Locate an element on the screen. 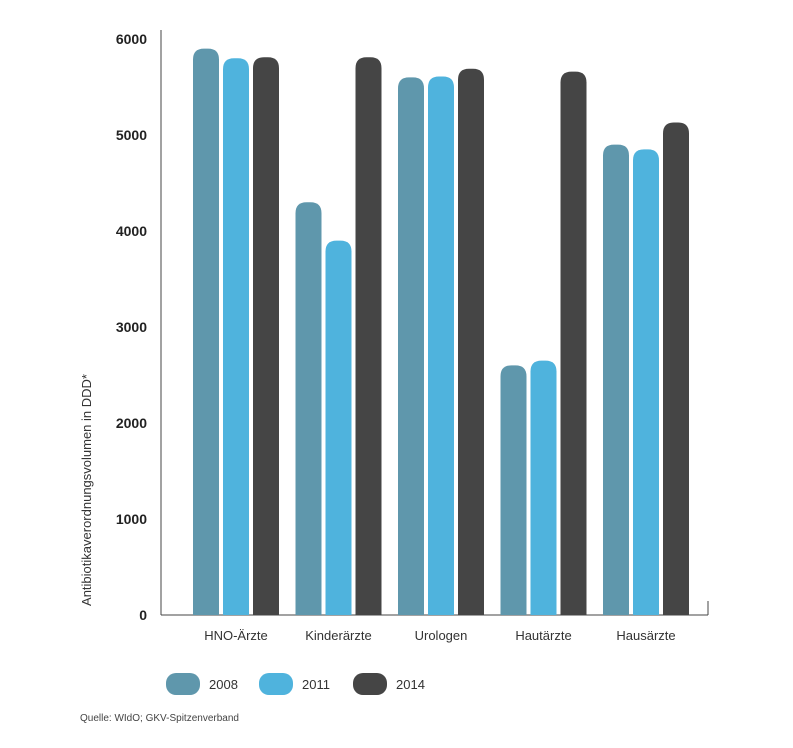 This screenshot has width=793, height=748. category-label: Hautärzte is located at coordinates (543, 635).